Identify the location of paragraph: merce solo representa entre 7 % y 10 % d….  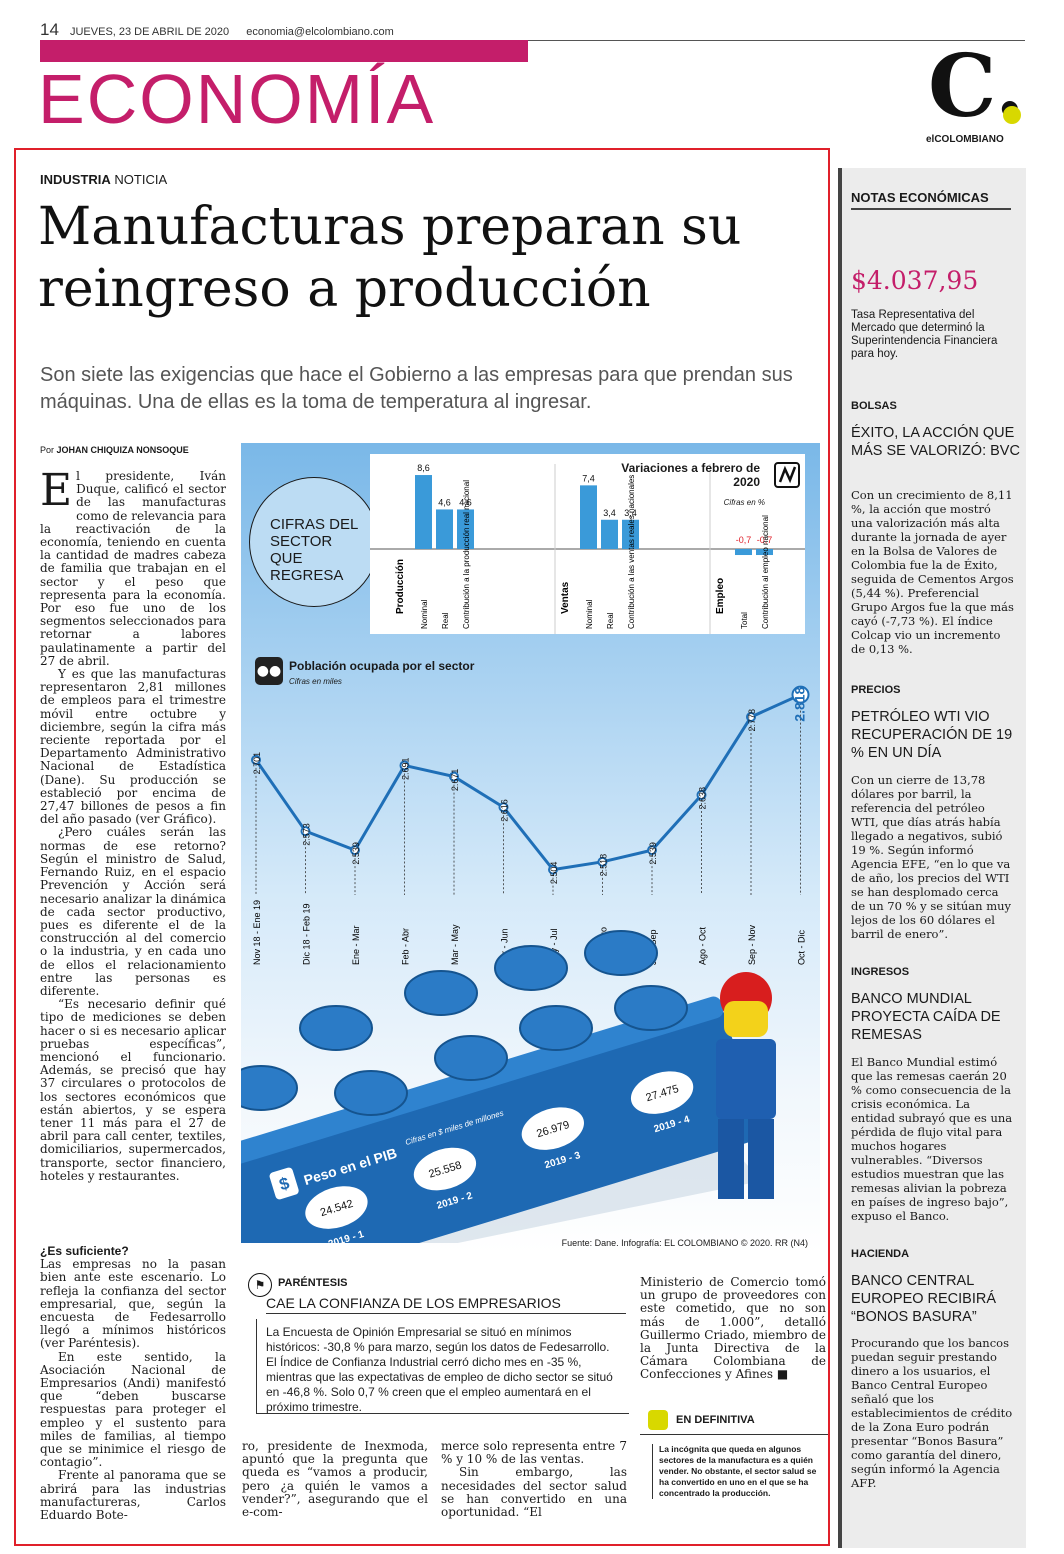
(534, 1453).